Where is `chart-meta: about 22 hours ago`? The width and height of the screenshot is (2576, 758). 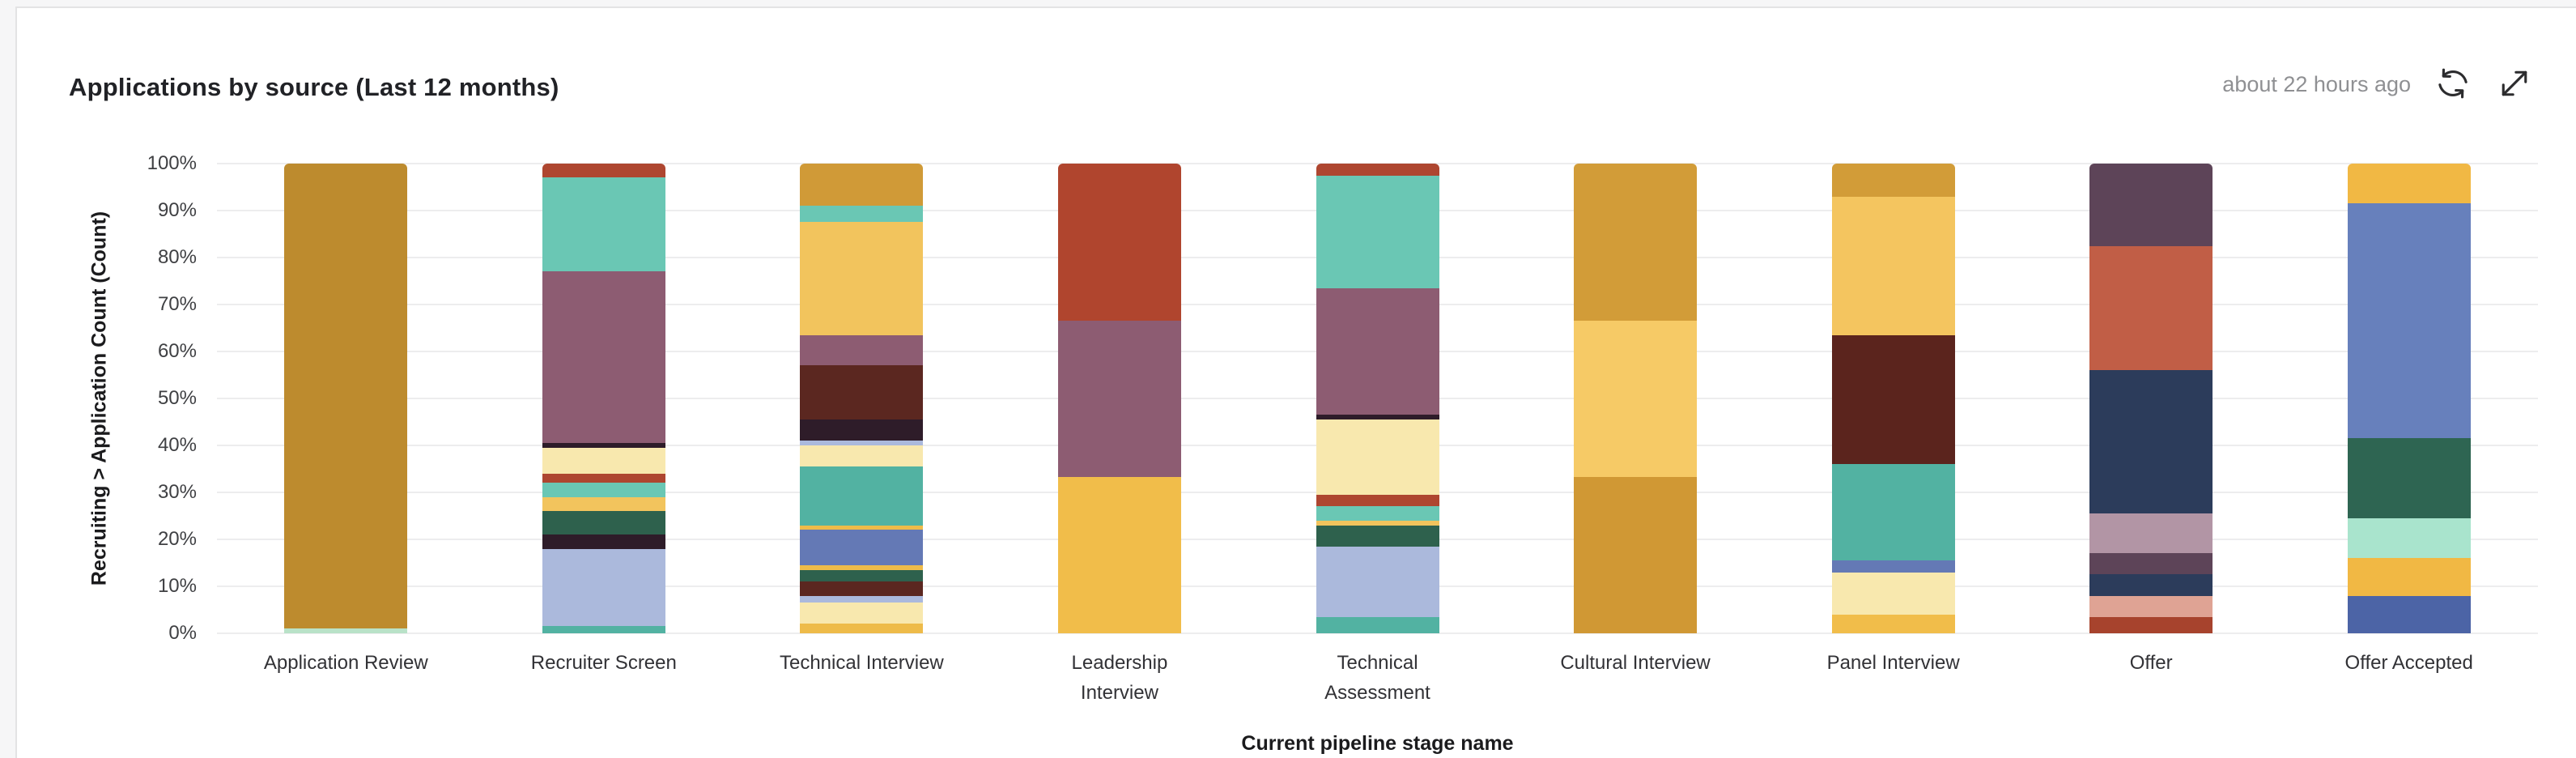
chart-meta: about 22 hours ago is located at coordinates (2378, 84).